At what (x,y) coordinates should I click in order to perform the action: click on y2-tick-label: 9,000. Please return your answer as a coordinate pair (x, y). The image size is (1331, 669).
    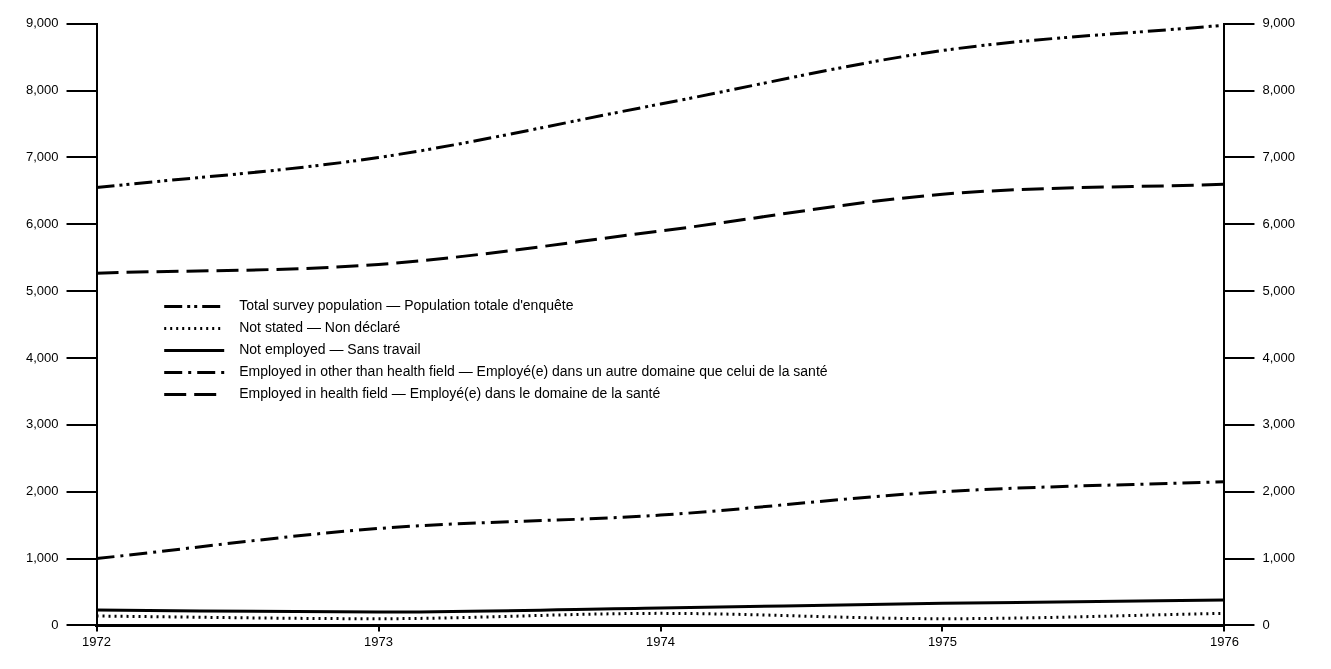
    Looking at the image, I should click on (1279, 23).